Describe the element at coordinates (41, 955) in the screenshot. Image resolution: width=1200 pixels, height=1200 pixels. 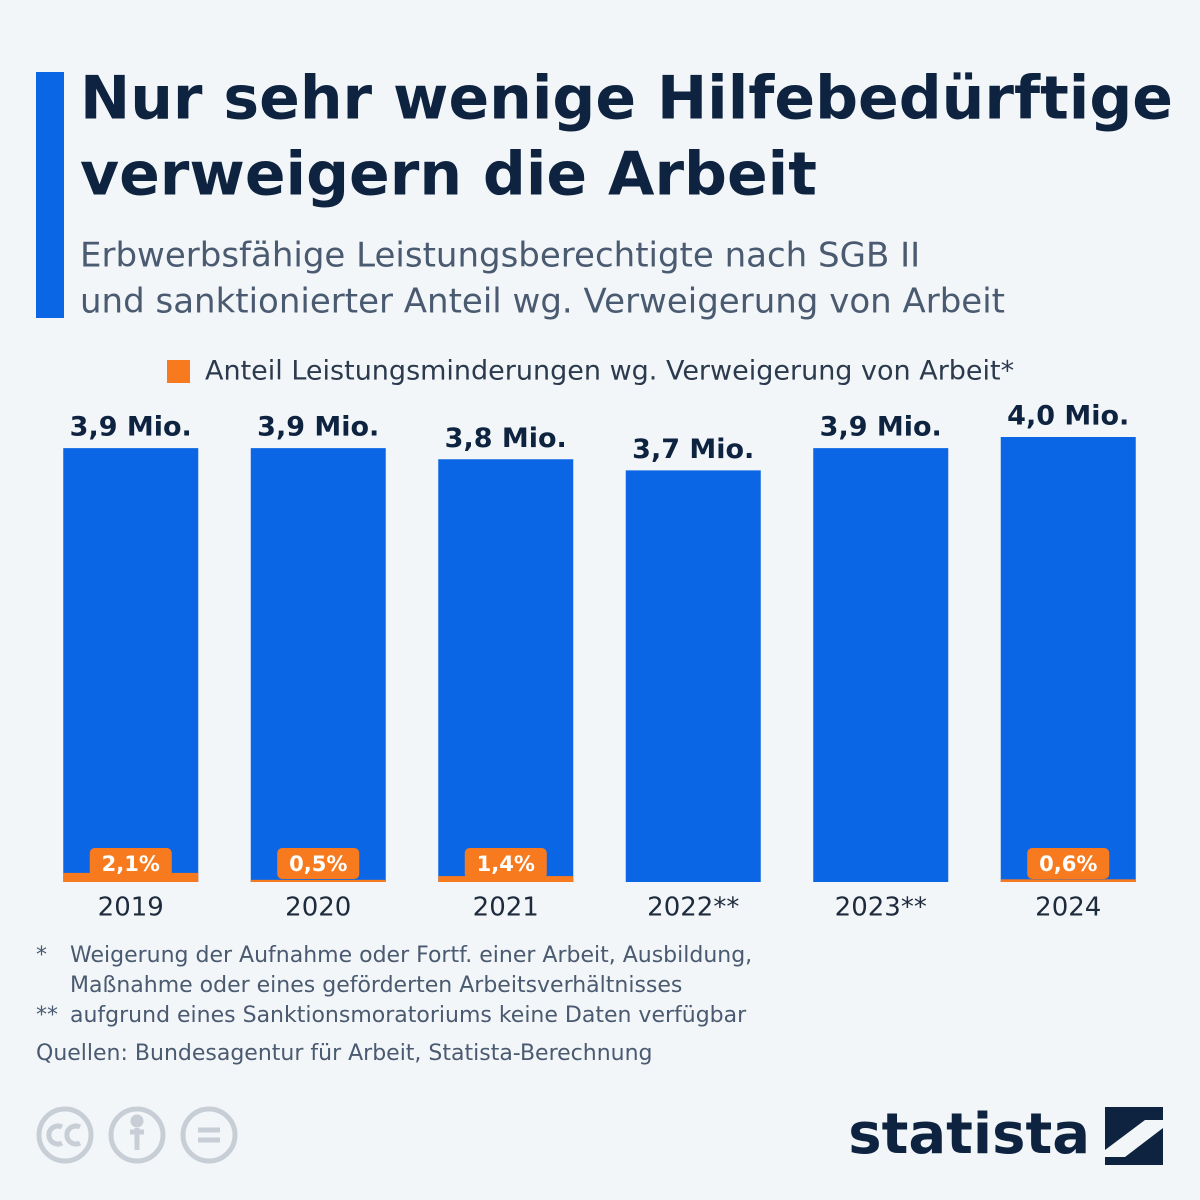
I see `footnote-marker: *` at that location.